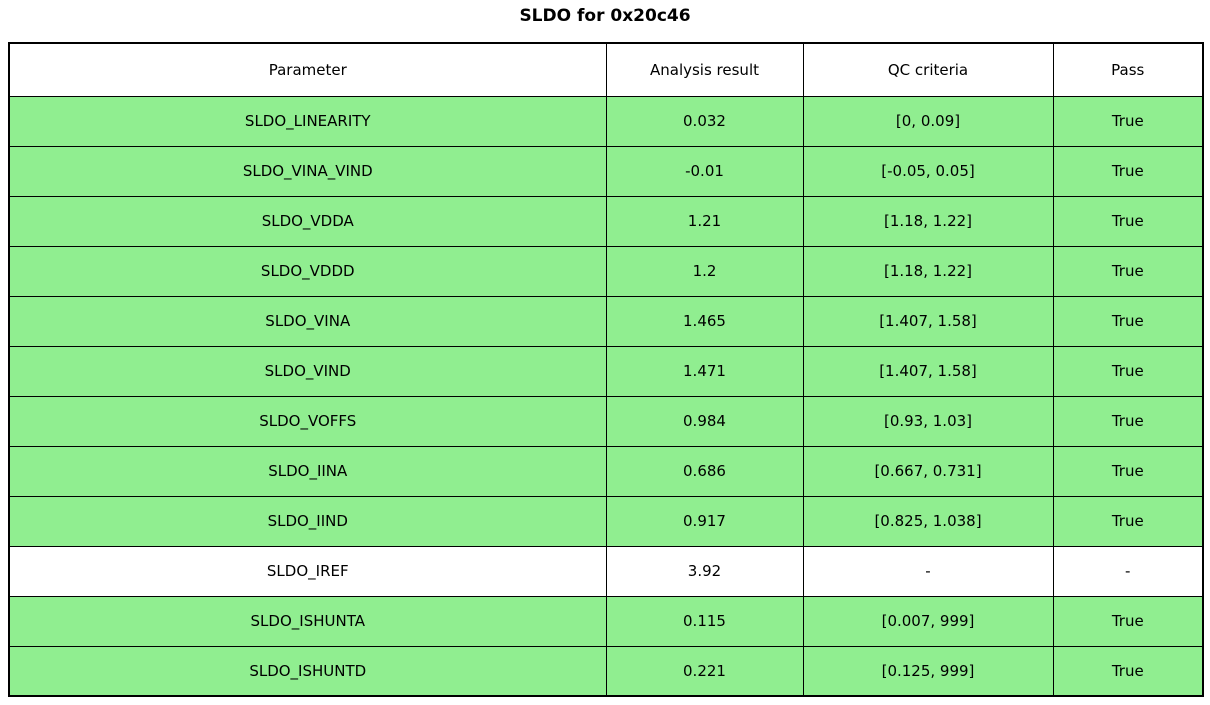 The width and height of the screenshot is (1210, 705). Describe the element at coordinates (928, 671) in the screenshot. I see `criteria-cell: [0.125, 999]` at that location.